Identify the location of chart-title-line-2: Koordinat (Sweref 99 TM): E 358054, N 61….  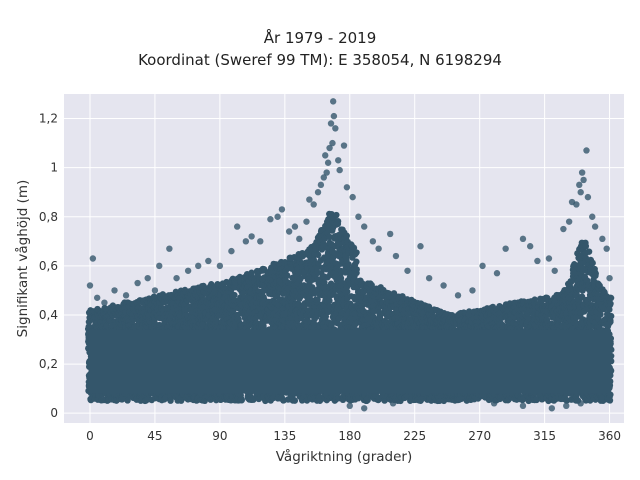
(320, 60).